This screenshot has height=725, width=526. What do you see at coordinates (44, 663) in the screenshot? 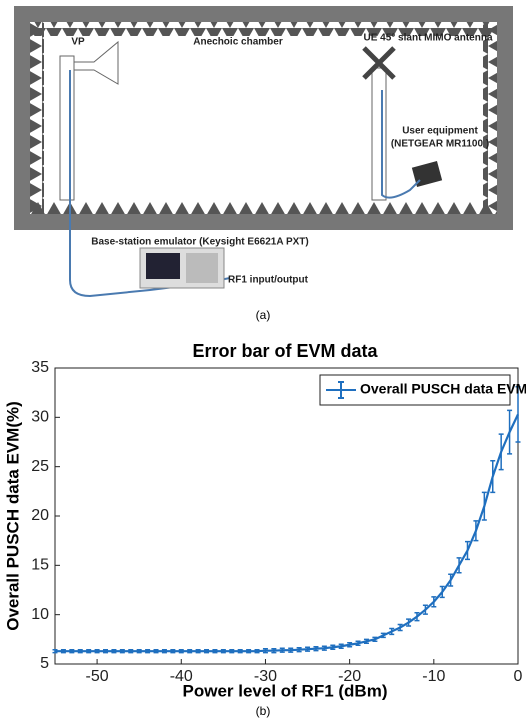
I see `y-tick-label: 5` at bounding box center [44, 663].